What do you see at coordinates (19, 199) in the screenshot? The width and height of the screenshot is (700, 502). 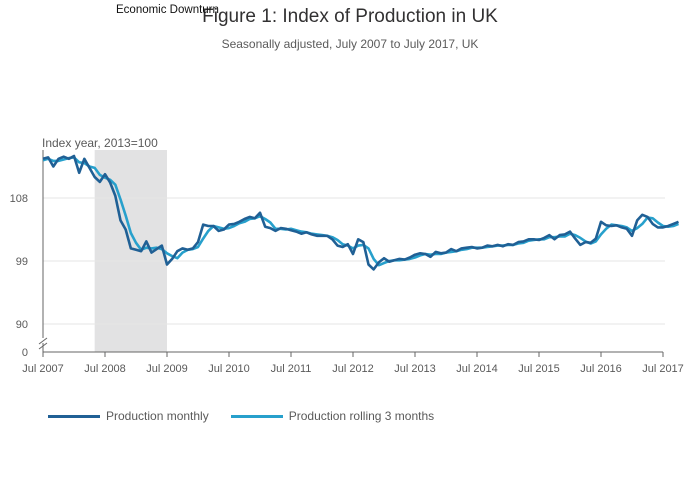 I see `y-tick-label: 108` at bounding box center [19, 199].